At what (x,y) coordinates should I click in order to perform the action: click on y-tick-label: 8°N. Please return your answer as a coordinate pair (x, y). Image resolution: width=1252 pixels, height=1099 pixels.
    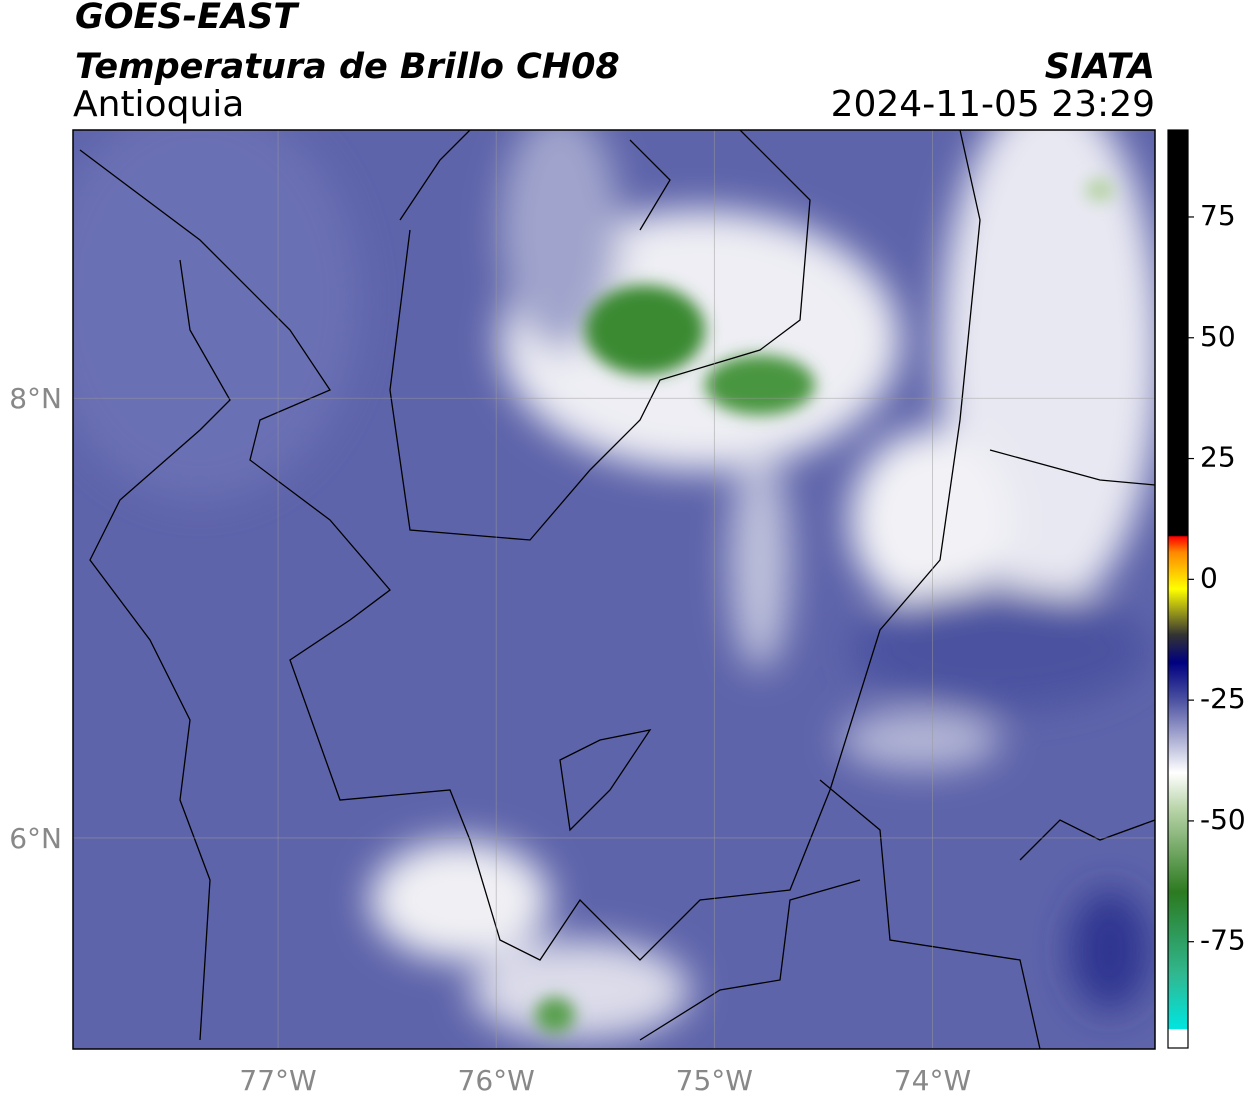
    Looking at the image, I should click on (35, 398).